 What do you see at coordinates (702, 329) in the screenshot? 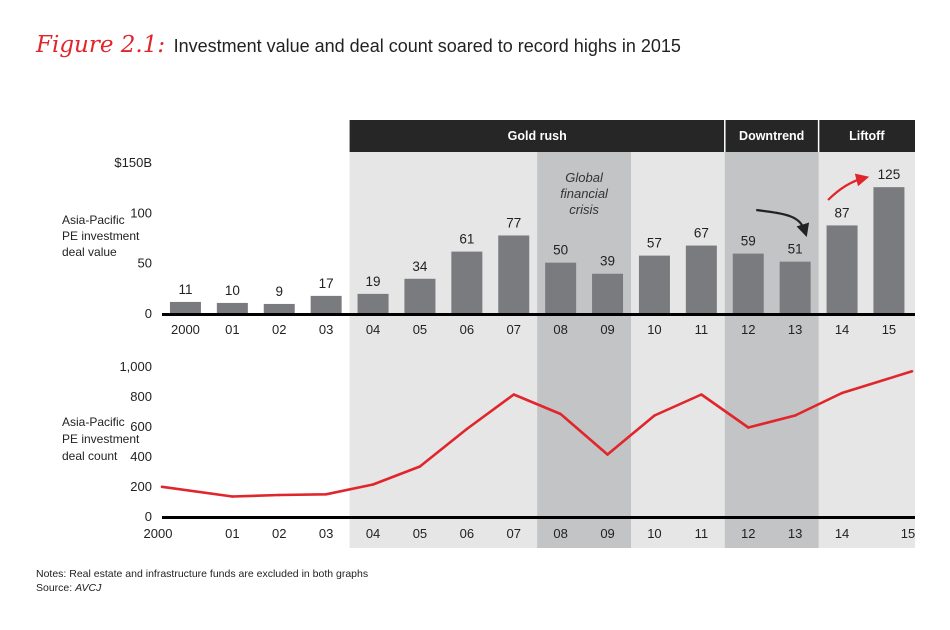
I see `x-tick-label-top: 11` at bounding box center [702, 329].